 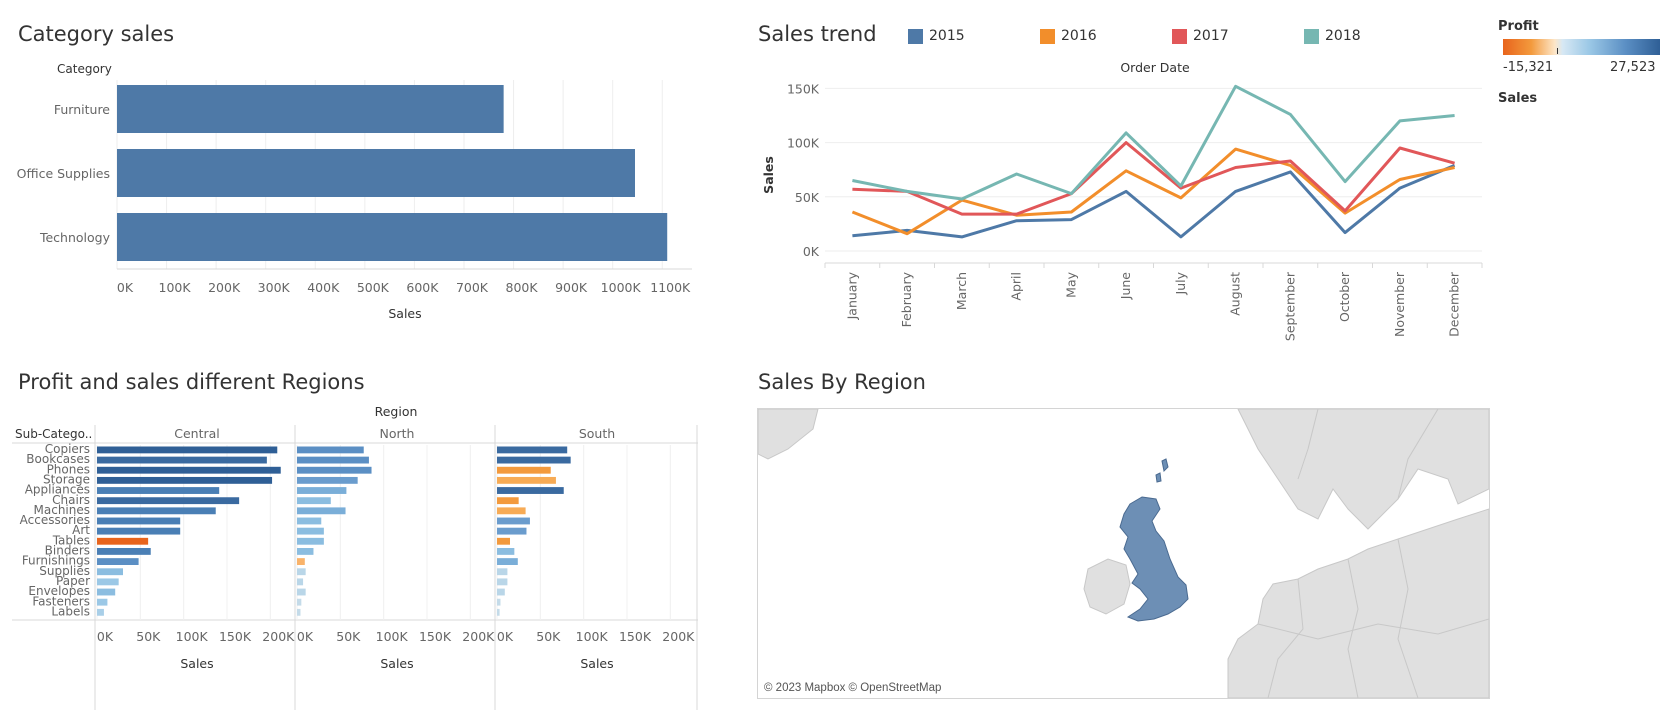 What do you see at coordinates (1358, 603) in the screenshot?
I see `map-europe` at bounding box center [1358, 603].